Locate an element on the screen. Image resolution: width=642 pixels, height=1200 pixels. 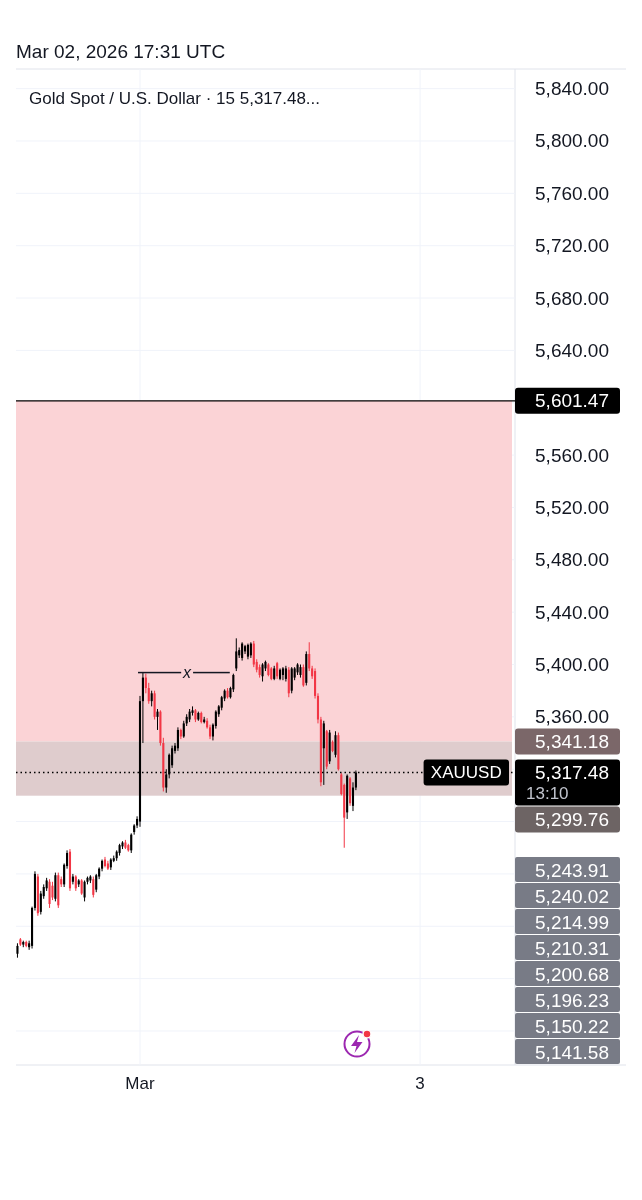
chart-subtitle: Mar 02, 2026 17:31 UTC is located at coordinates (121, 51).